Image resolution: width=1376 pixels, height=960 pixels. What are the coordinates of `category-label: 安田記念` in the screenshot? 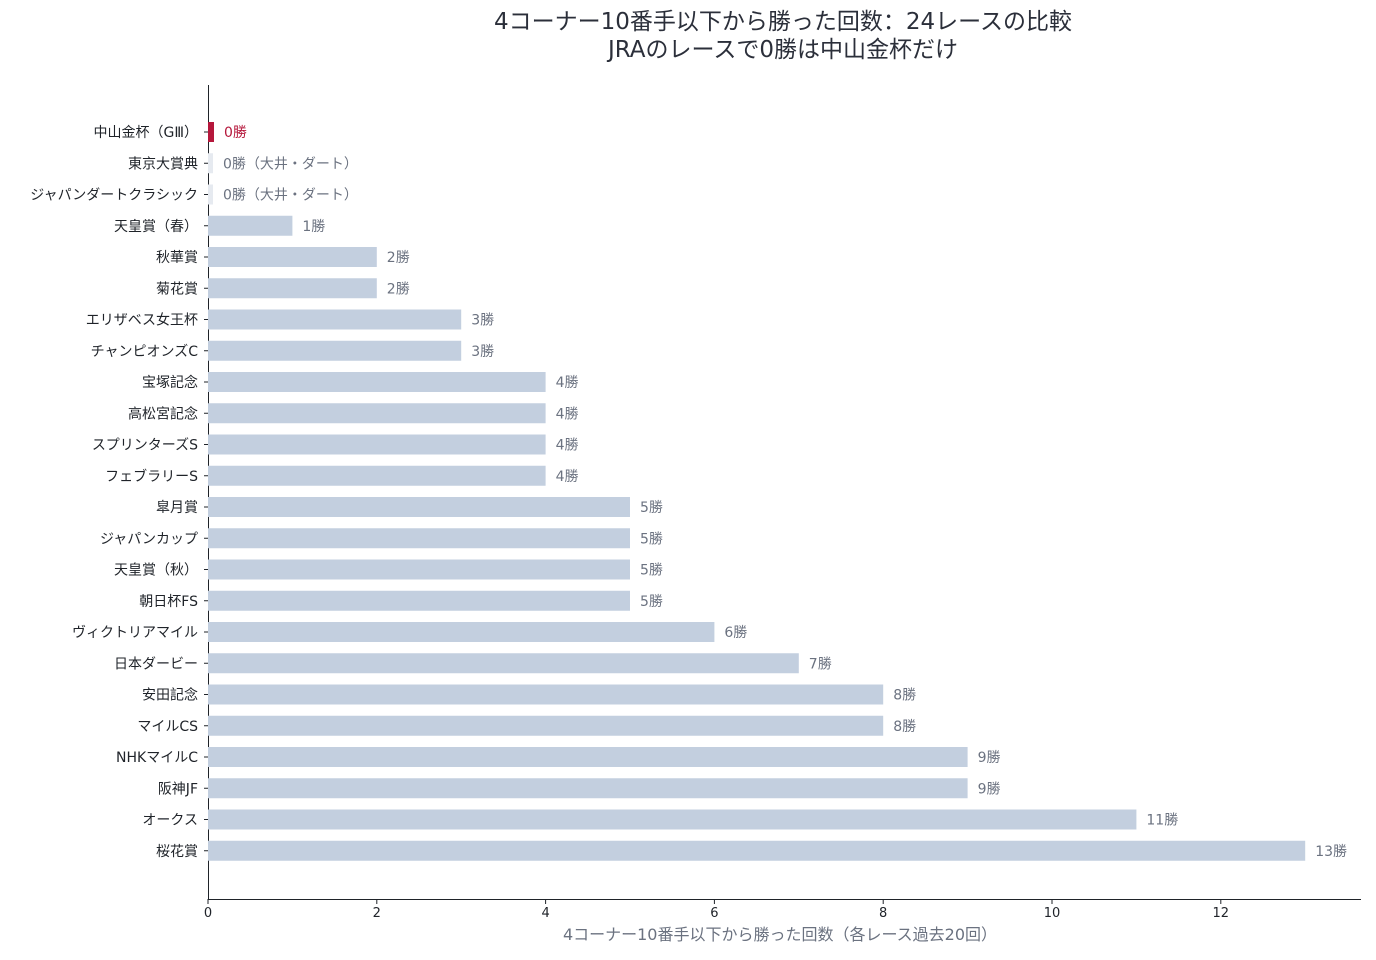 It's located at (170, 695).